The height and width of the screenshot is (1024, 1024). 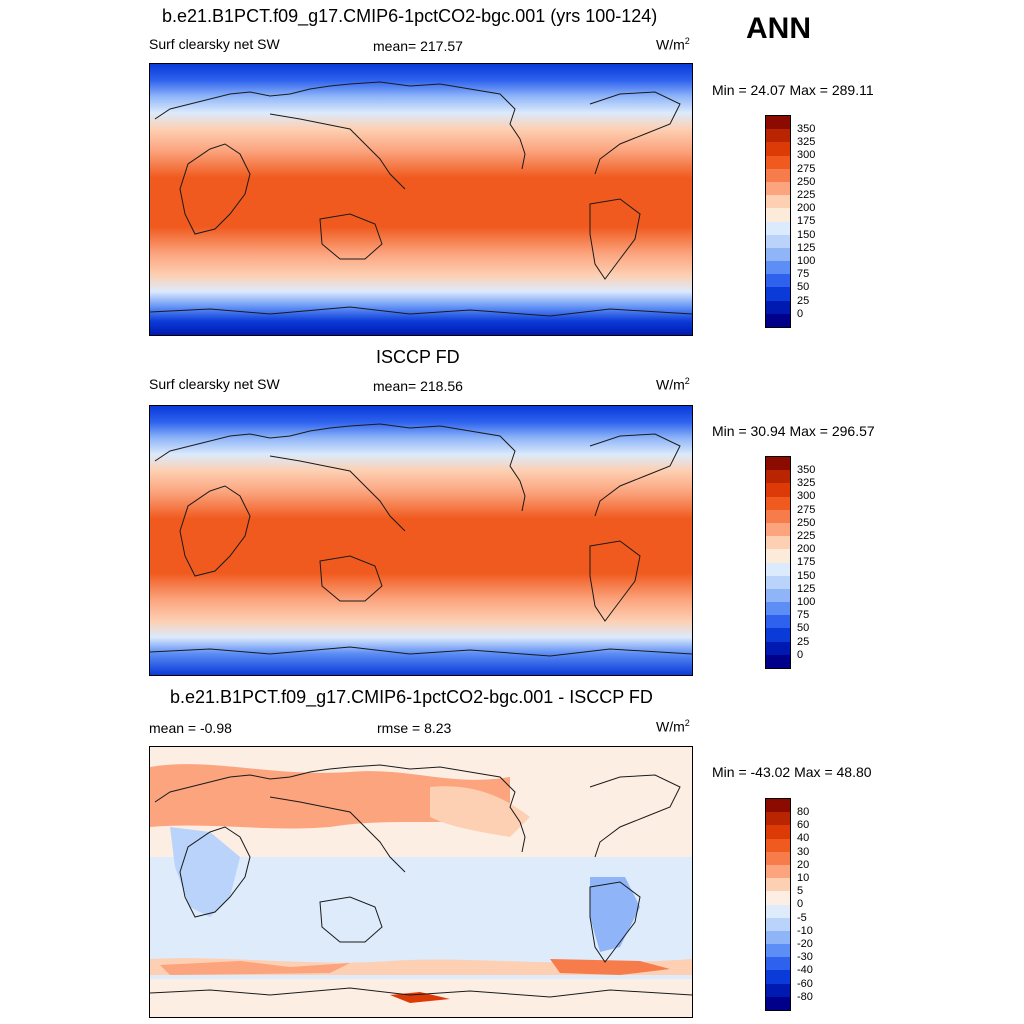 I want to click on colorbar-tick-label: -10, so click(x=805, y=931).